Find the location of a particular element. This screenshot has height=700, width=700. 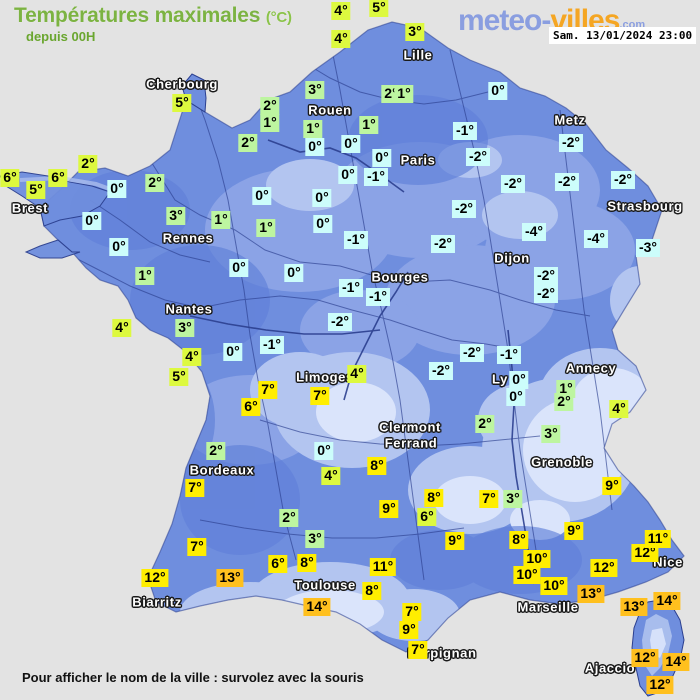

temperature-chip: -3° is located at coordinates (648, 248).